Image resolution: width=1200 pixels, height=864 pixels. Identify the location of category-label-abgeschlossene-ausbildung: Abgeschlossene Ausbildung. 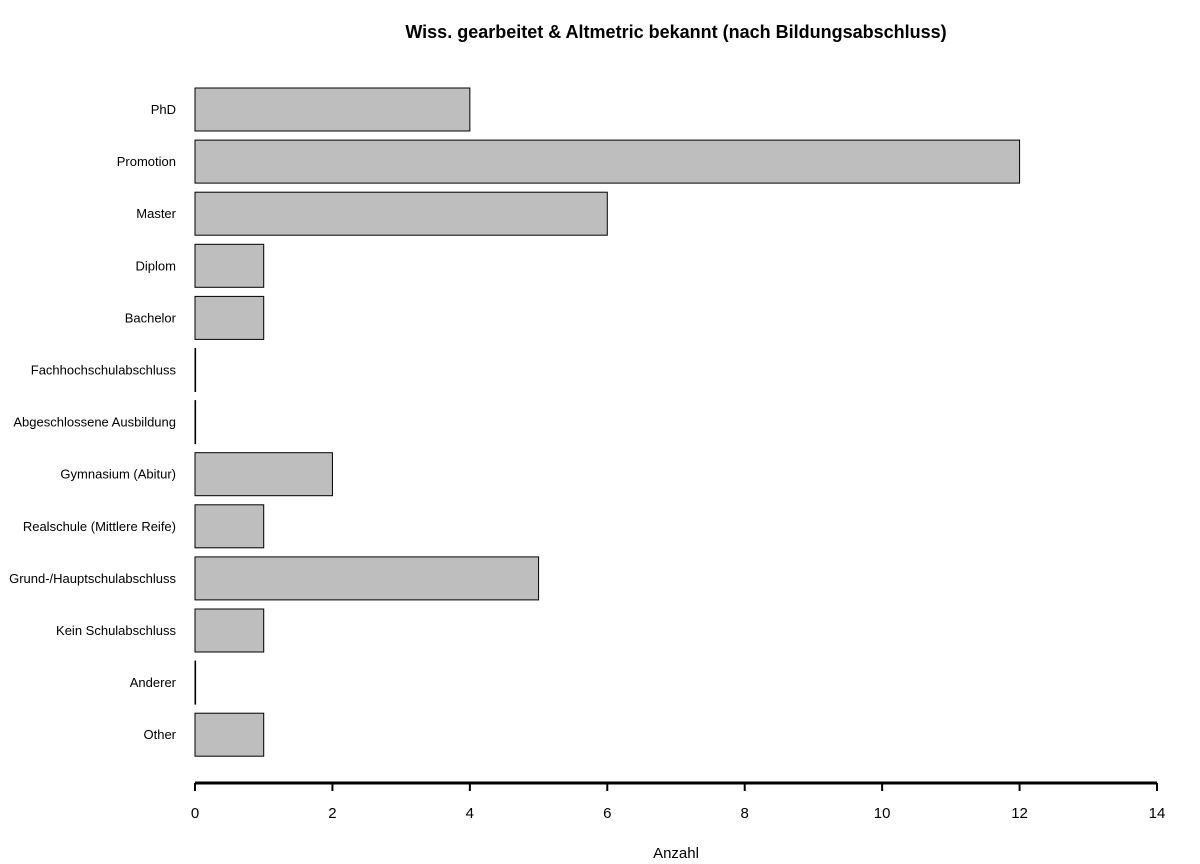
(94, 422).